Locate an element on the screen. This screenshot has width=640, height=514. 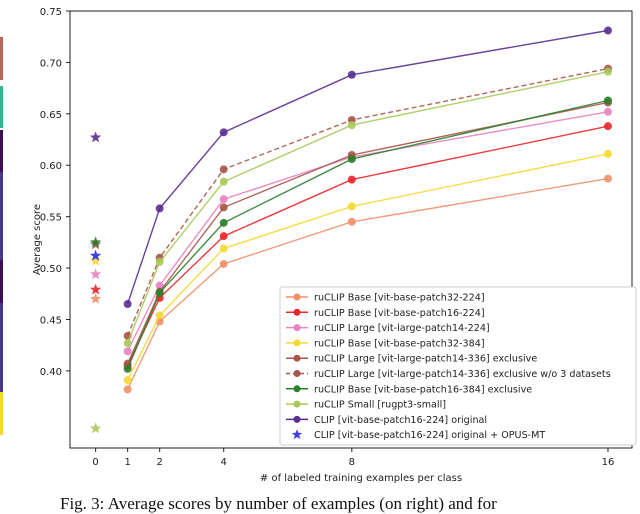
y-tick-label: 0.60 is located at coordinates (51, 166).